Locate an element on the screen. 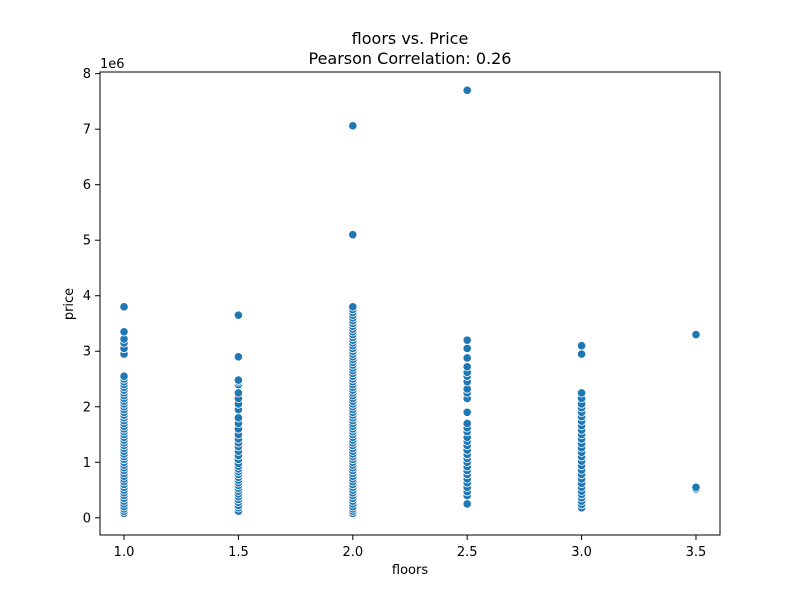  y-tick-label: 1 is located at coordinates (87, 463).